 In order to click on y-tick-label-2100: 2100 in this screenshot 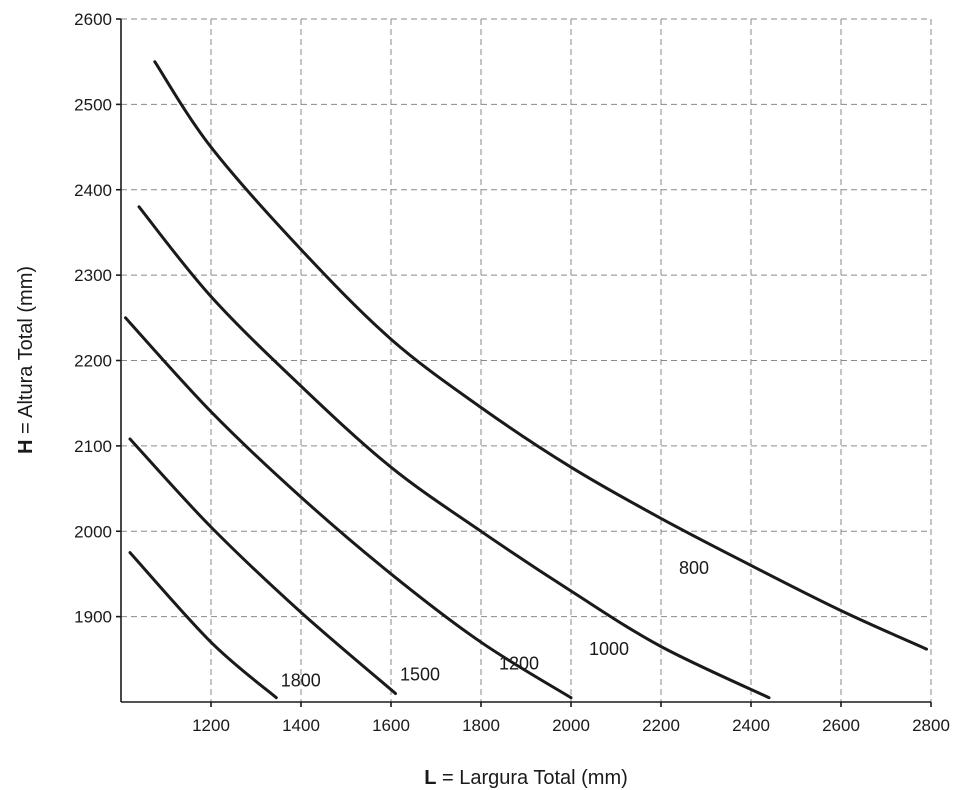, I will do `click(93, 446)`.